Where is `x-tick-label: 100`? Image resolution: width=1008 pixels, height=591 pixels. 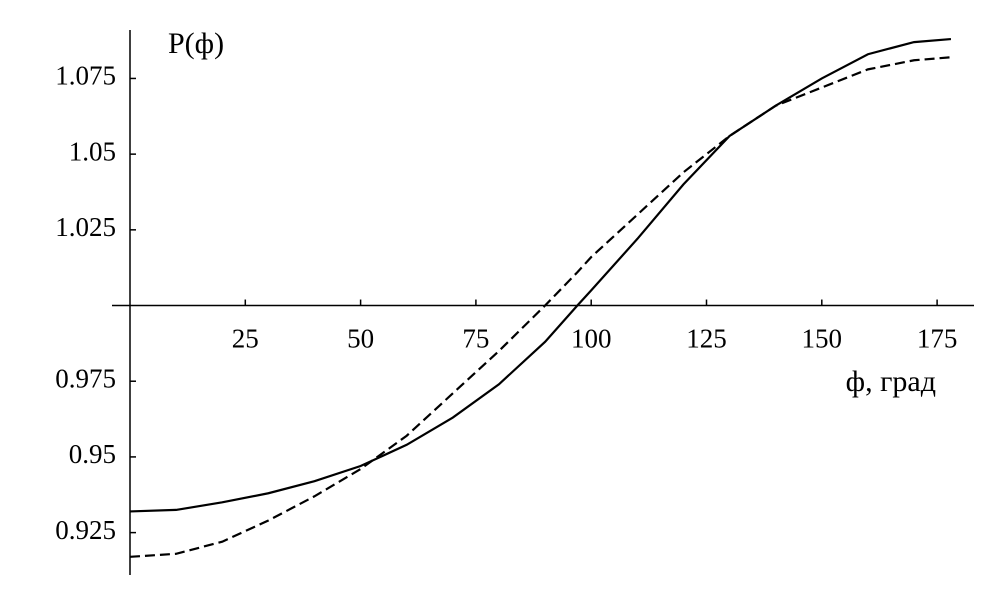 x-tick-label: 100 is located at coordinates (591, 339).